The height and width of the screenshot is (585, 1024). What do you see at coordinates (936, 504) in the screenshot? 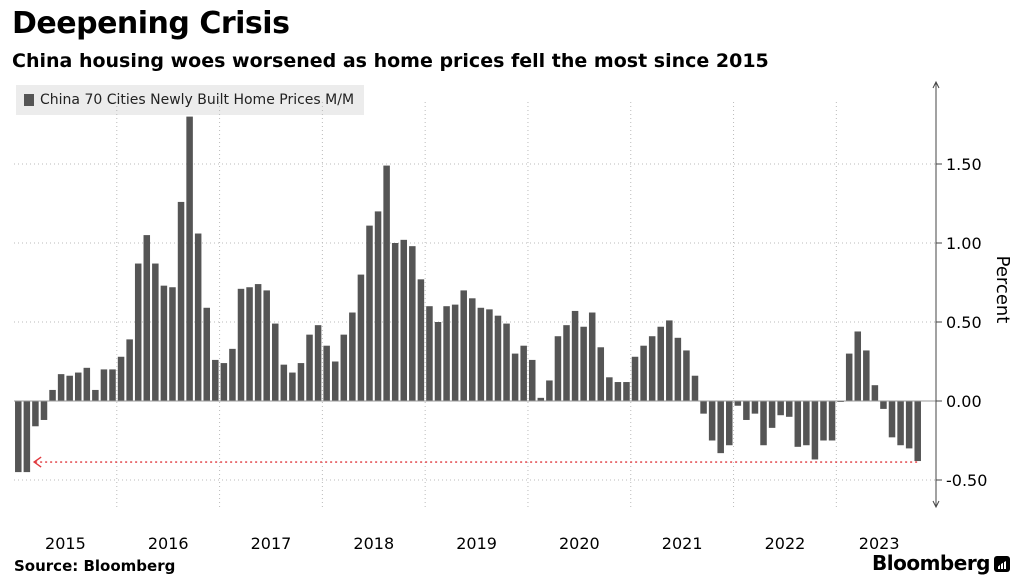
I see `y-axis-arrow-down` at bounding box center [936, 504].